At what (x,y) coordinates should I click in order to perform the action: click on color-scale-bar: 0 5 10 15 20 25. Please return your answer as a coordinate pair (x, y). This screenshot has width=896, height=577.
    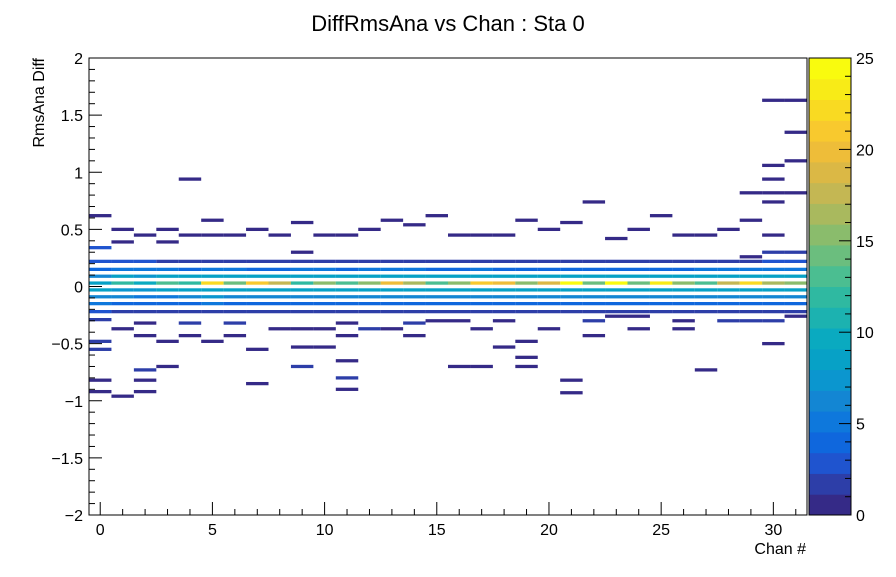
    Looking at the image, I should click on (841, 288).